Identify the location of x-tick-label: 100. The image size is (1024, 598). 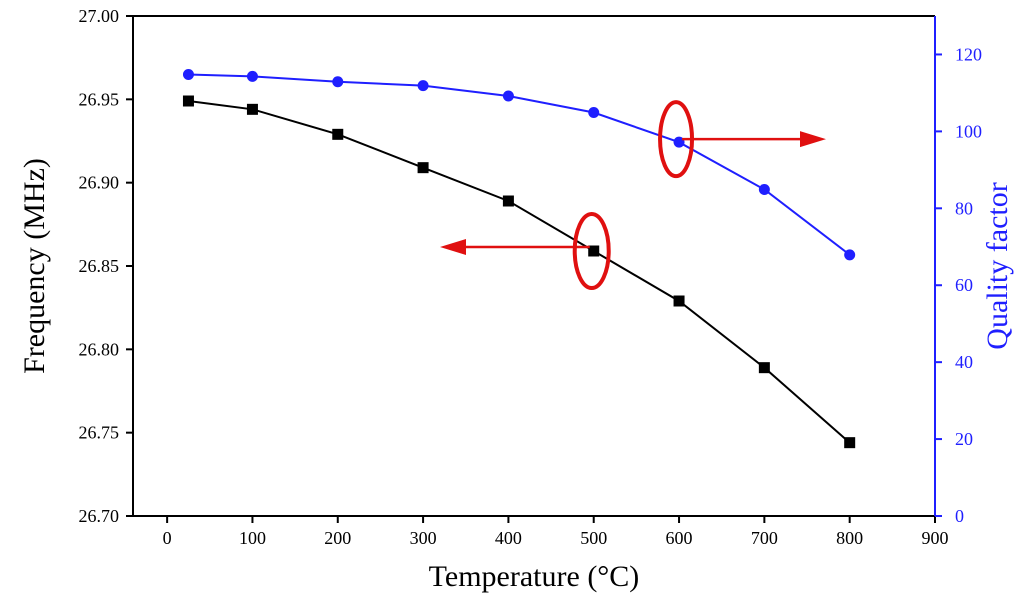
(252, 538).